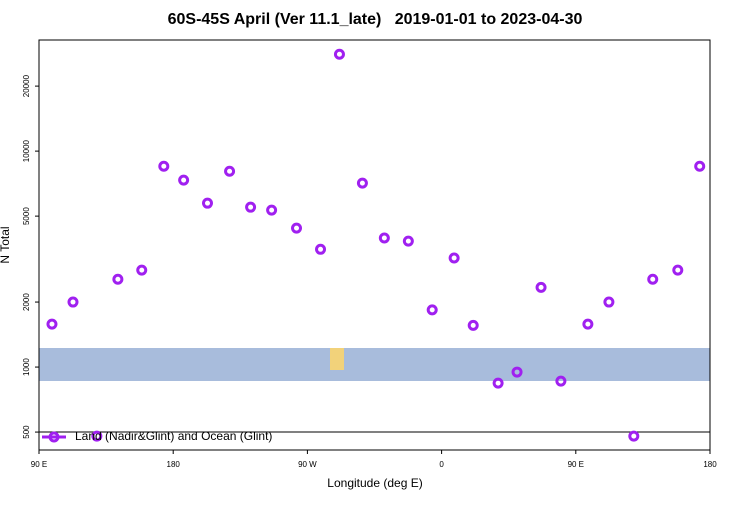 This screenshot has height=505, width=750. I want to click on x-axis-label: Longitude (deg E), so click(374, 483).